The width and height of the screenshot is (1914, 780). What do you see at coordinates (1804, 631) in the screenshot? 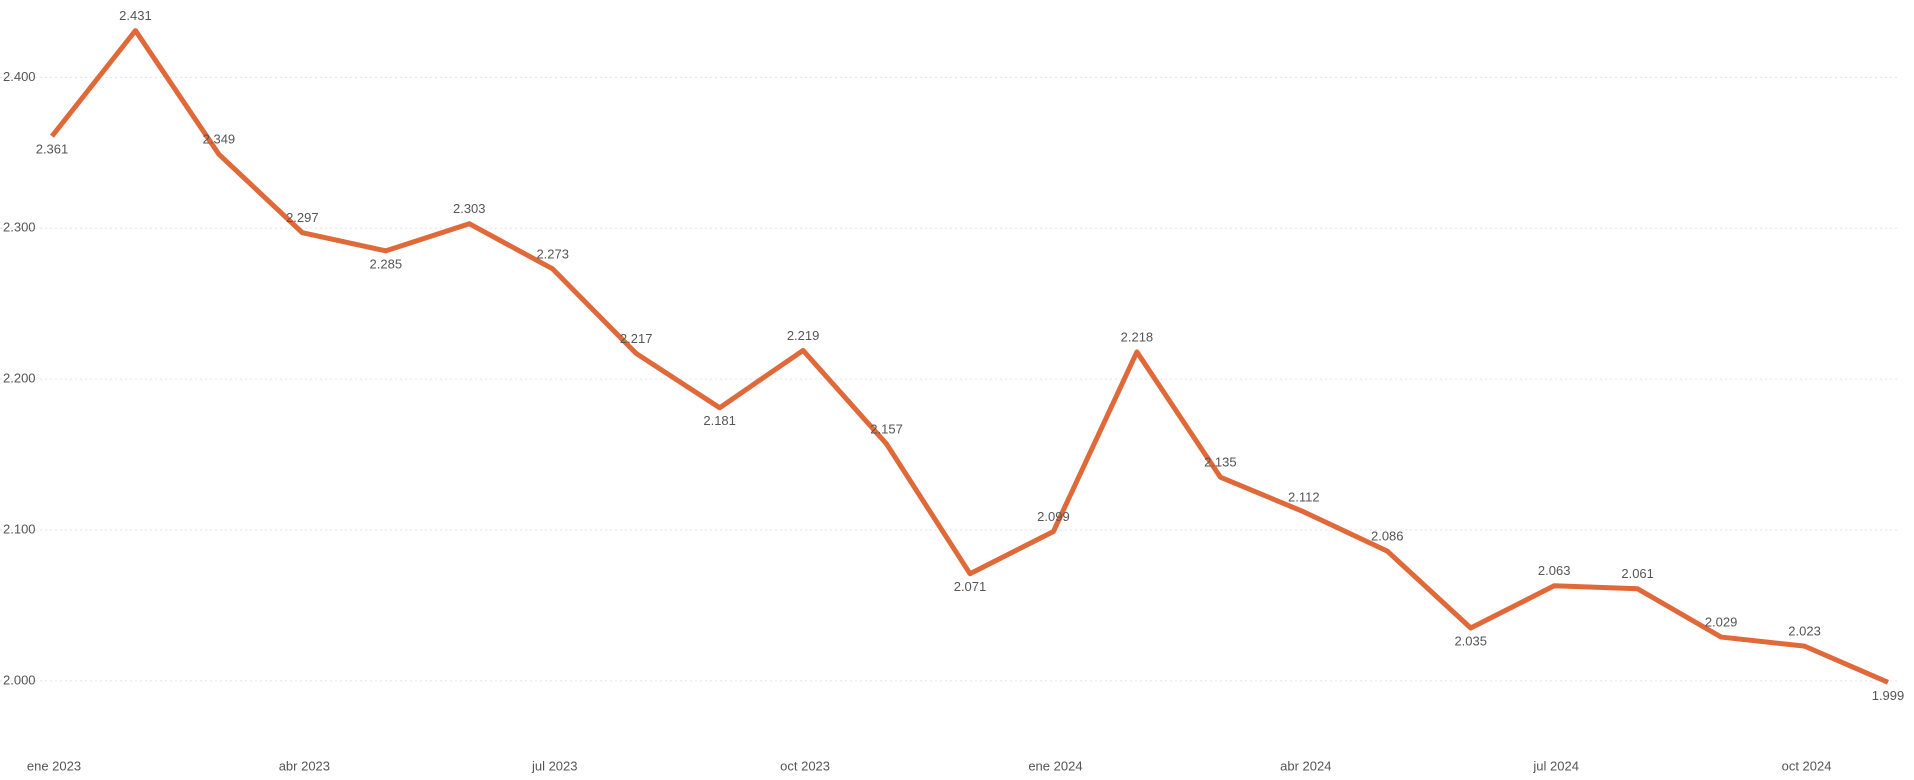
I see `data-label: 2.023` at bounding box center [1804, 631].